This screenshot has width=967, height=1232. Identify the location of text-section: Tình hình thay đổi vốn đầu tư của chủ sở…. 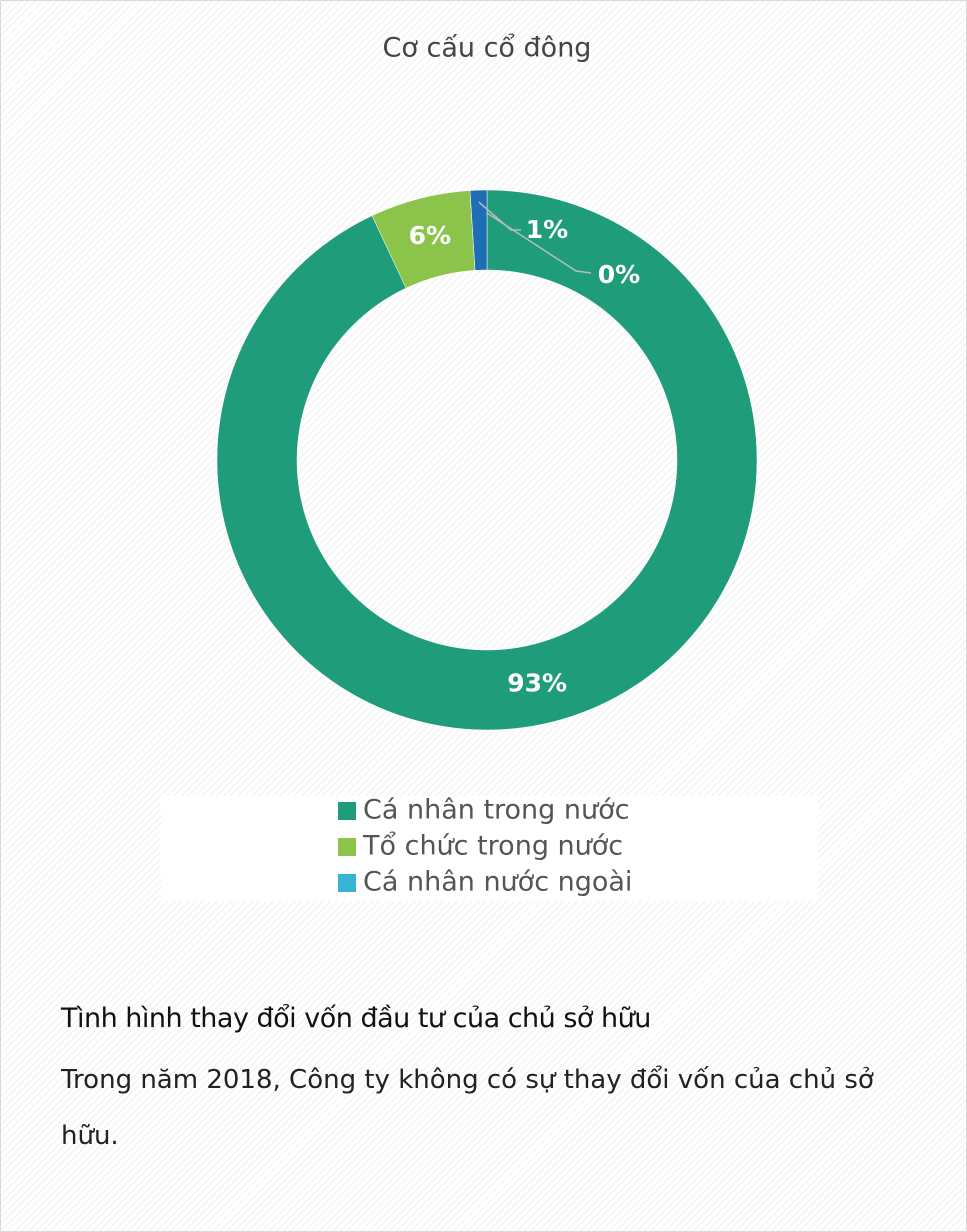
(491, 1083).